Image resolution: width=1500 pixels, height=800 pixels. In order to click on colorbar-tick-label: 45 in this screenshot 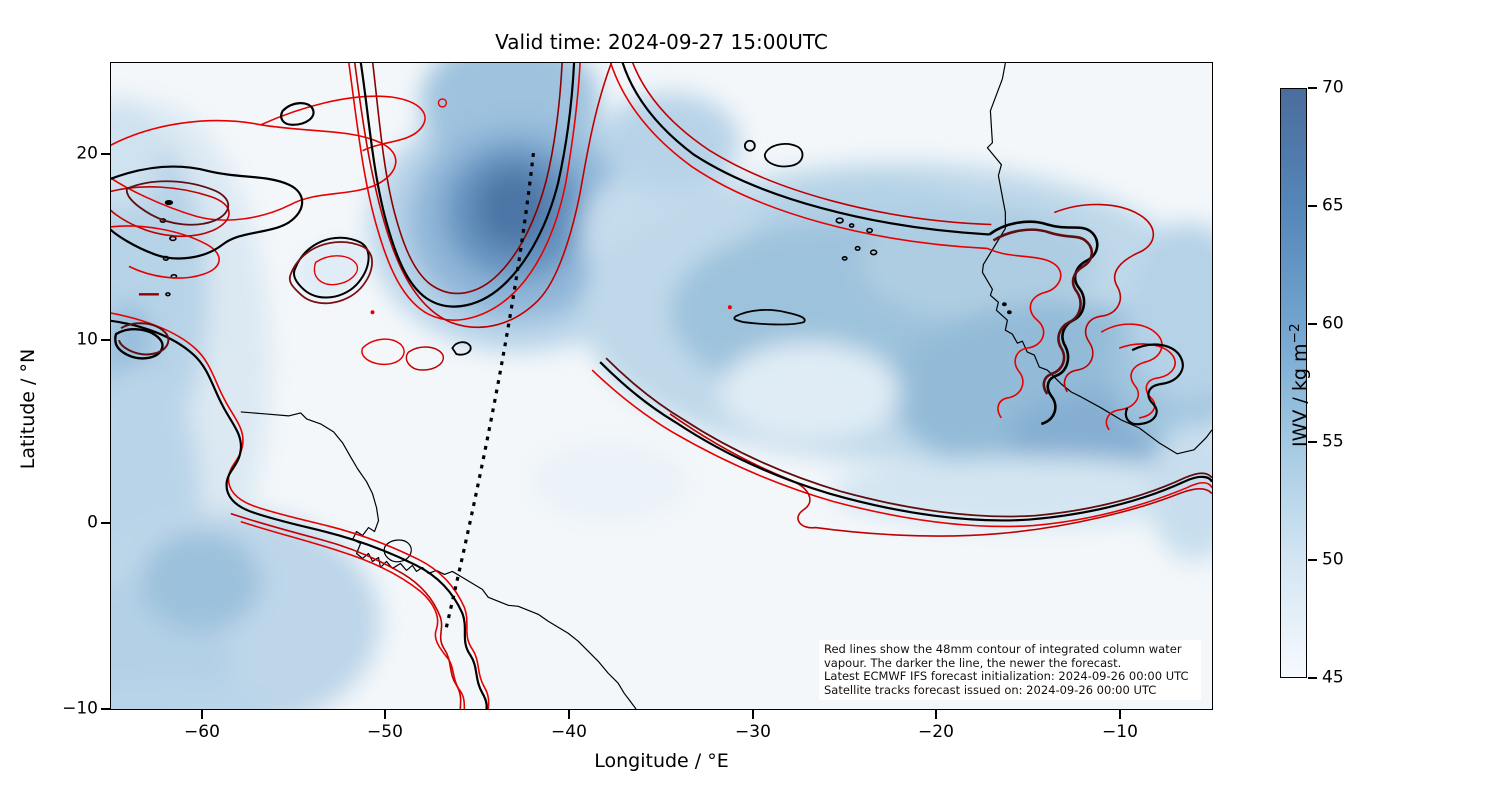, I will do `click(1333, 677)`.